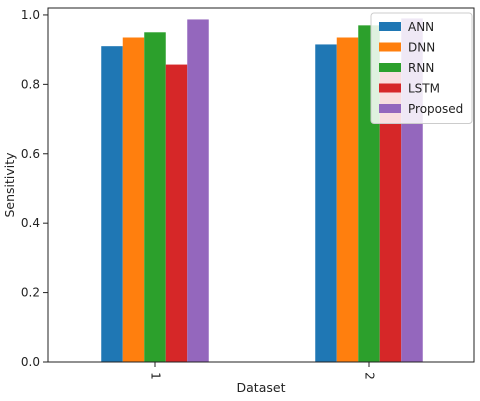 The image size is (480, 401). Describe the element at coordinates (390, 108) in the screenshot. I see `legend-swatch-proposed` at that location.